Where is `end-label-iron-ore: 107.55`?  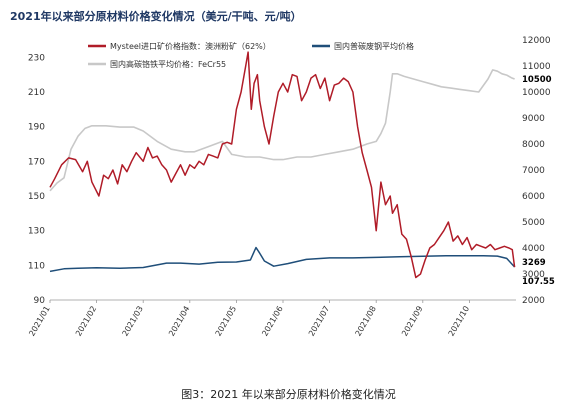
end-label-iron-ore: 107.55 is located at coordinates (538, 282).